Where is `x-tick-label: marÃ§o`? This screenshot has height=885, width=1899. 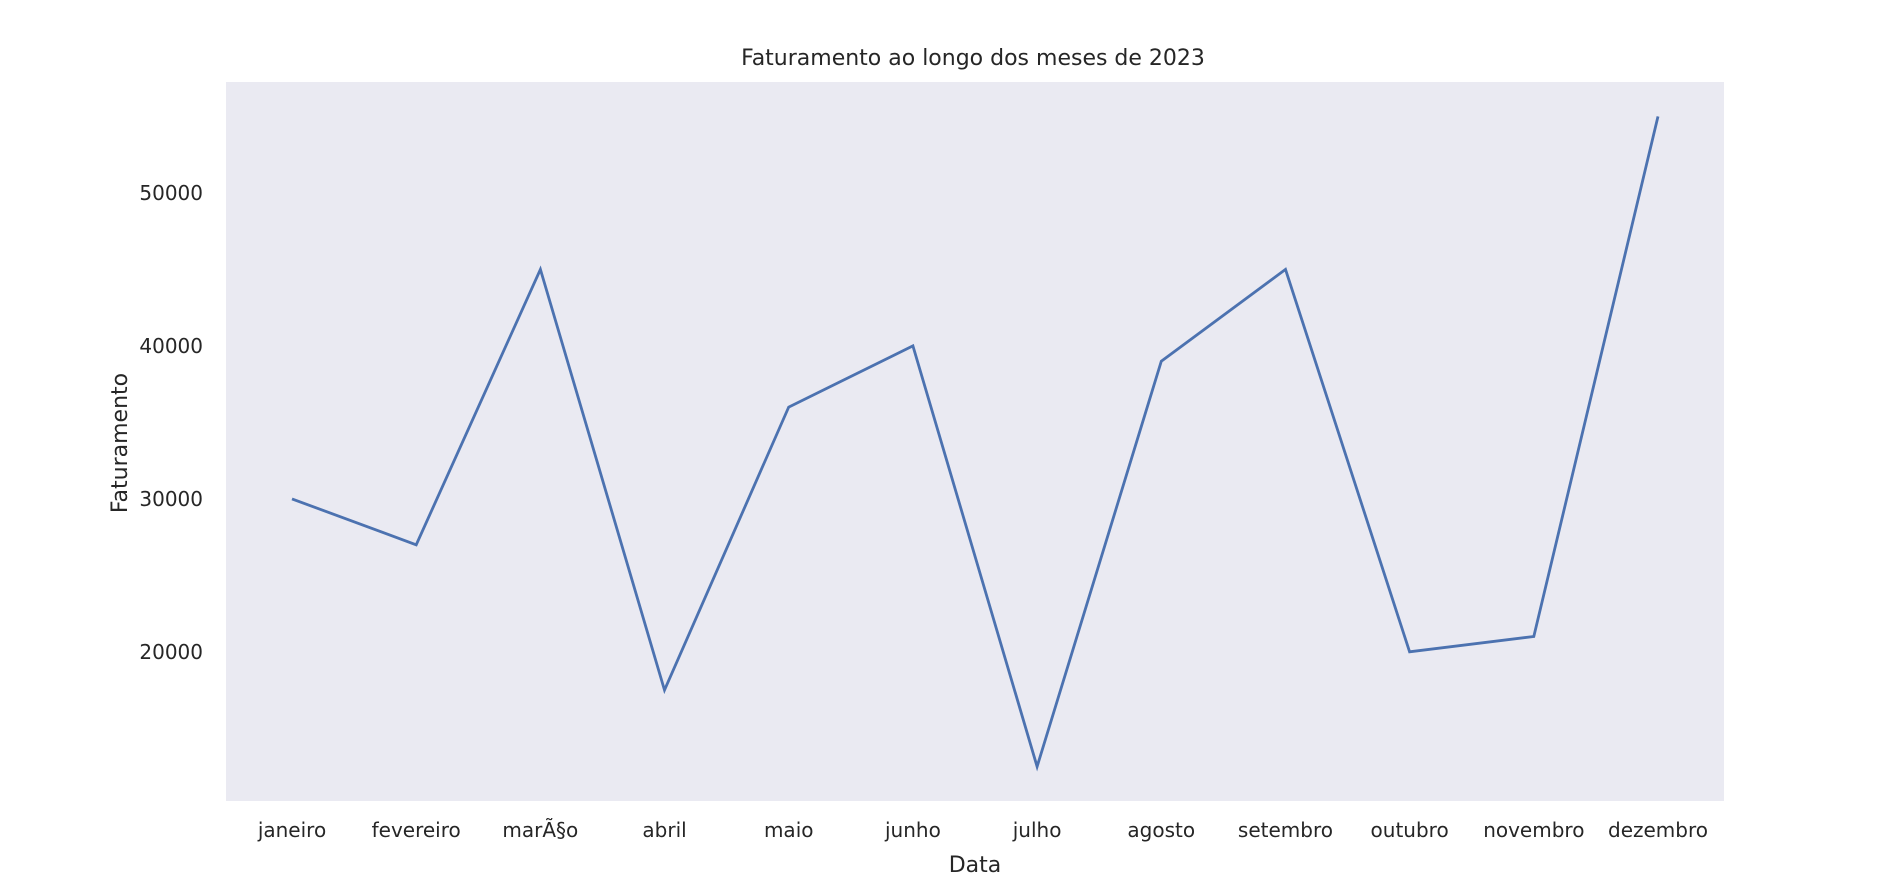
x-tick-label: marÃ§o is located at coordinates (540, 830).